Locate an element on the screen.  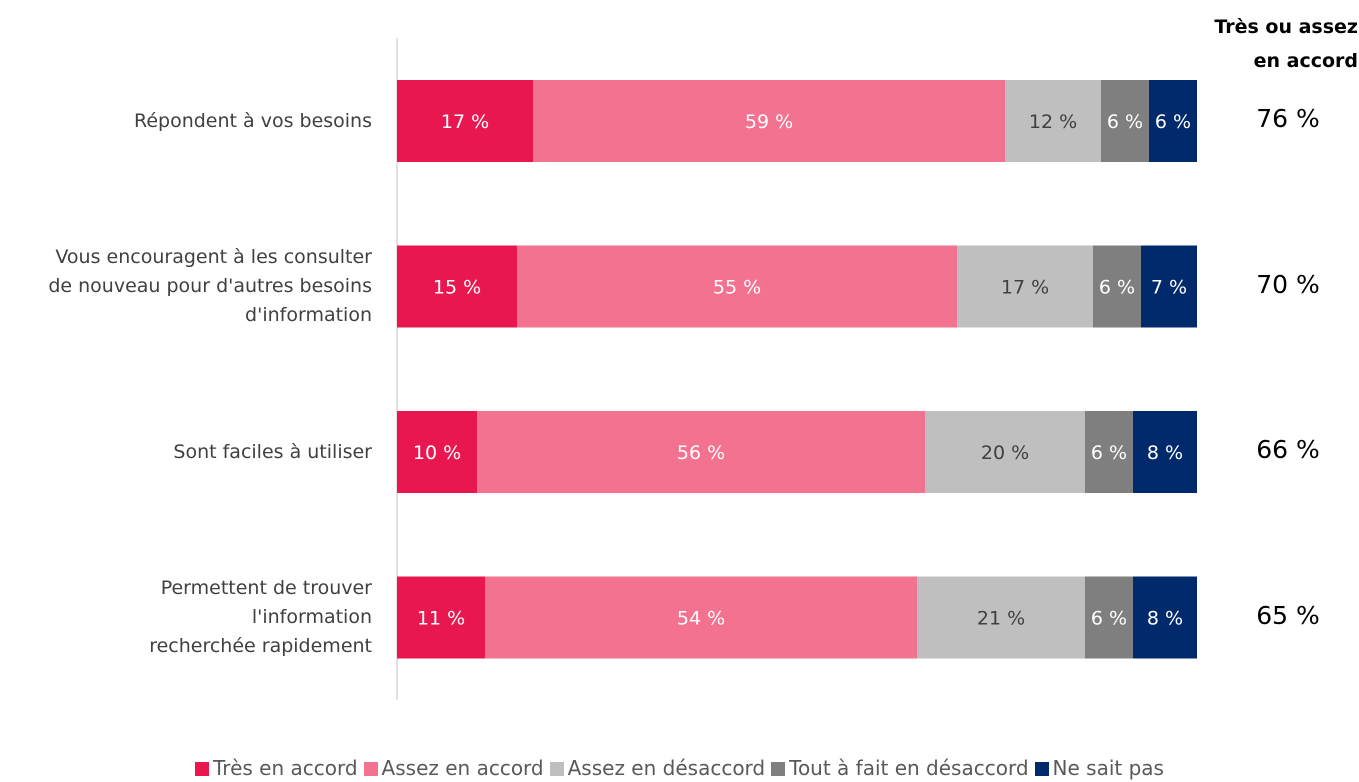
data-label: 15 % is located at coordinates (457, 288).